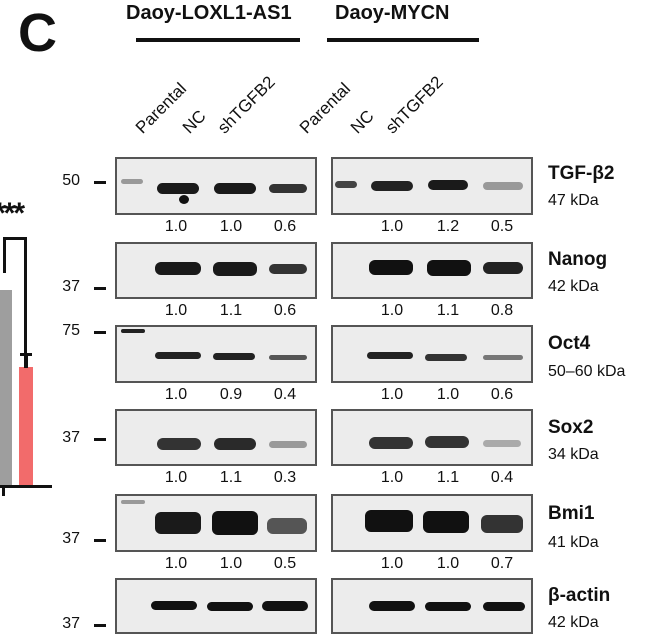 The image size is (650, 636). I want to click on blot-bmi1-left, so click(216, 523).